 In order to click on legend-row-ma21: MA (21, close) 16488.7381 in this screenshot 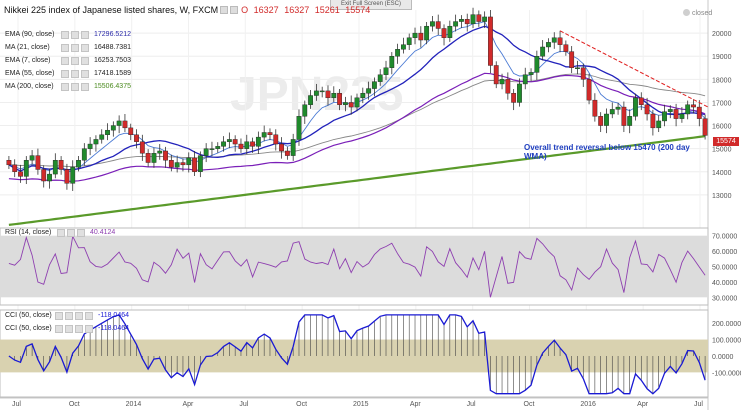, I will do `click(68, 47)`.